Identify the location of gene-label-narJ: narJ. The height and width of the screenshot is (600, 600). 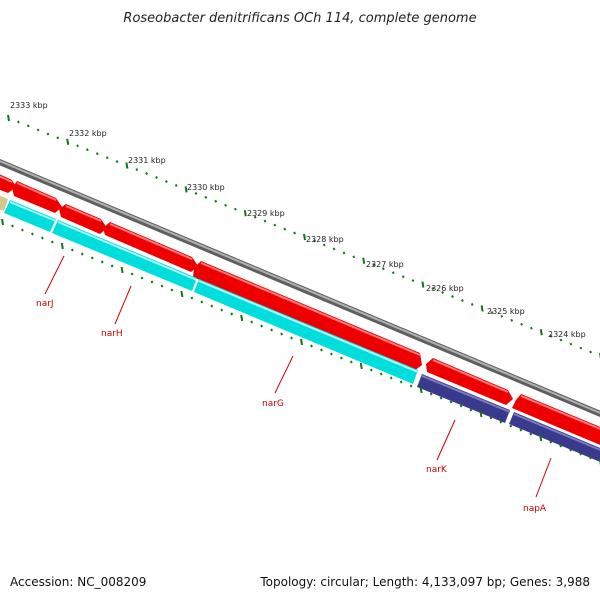
(45, 304).